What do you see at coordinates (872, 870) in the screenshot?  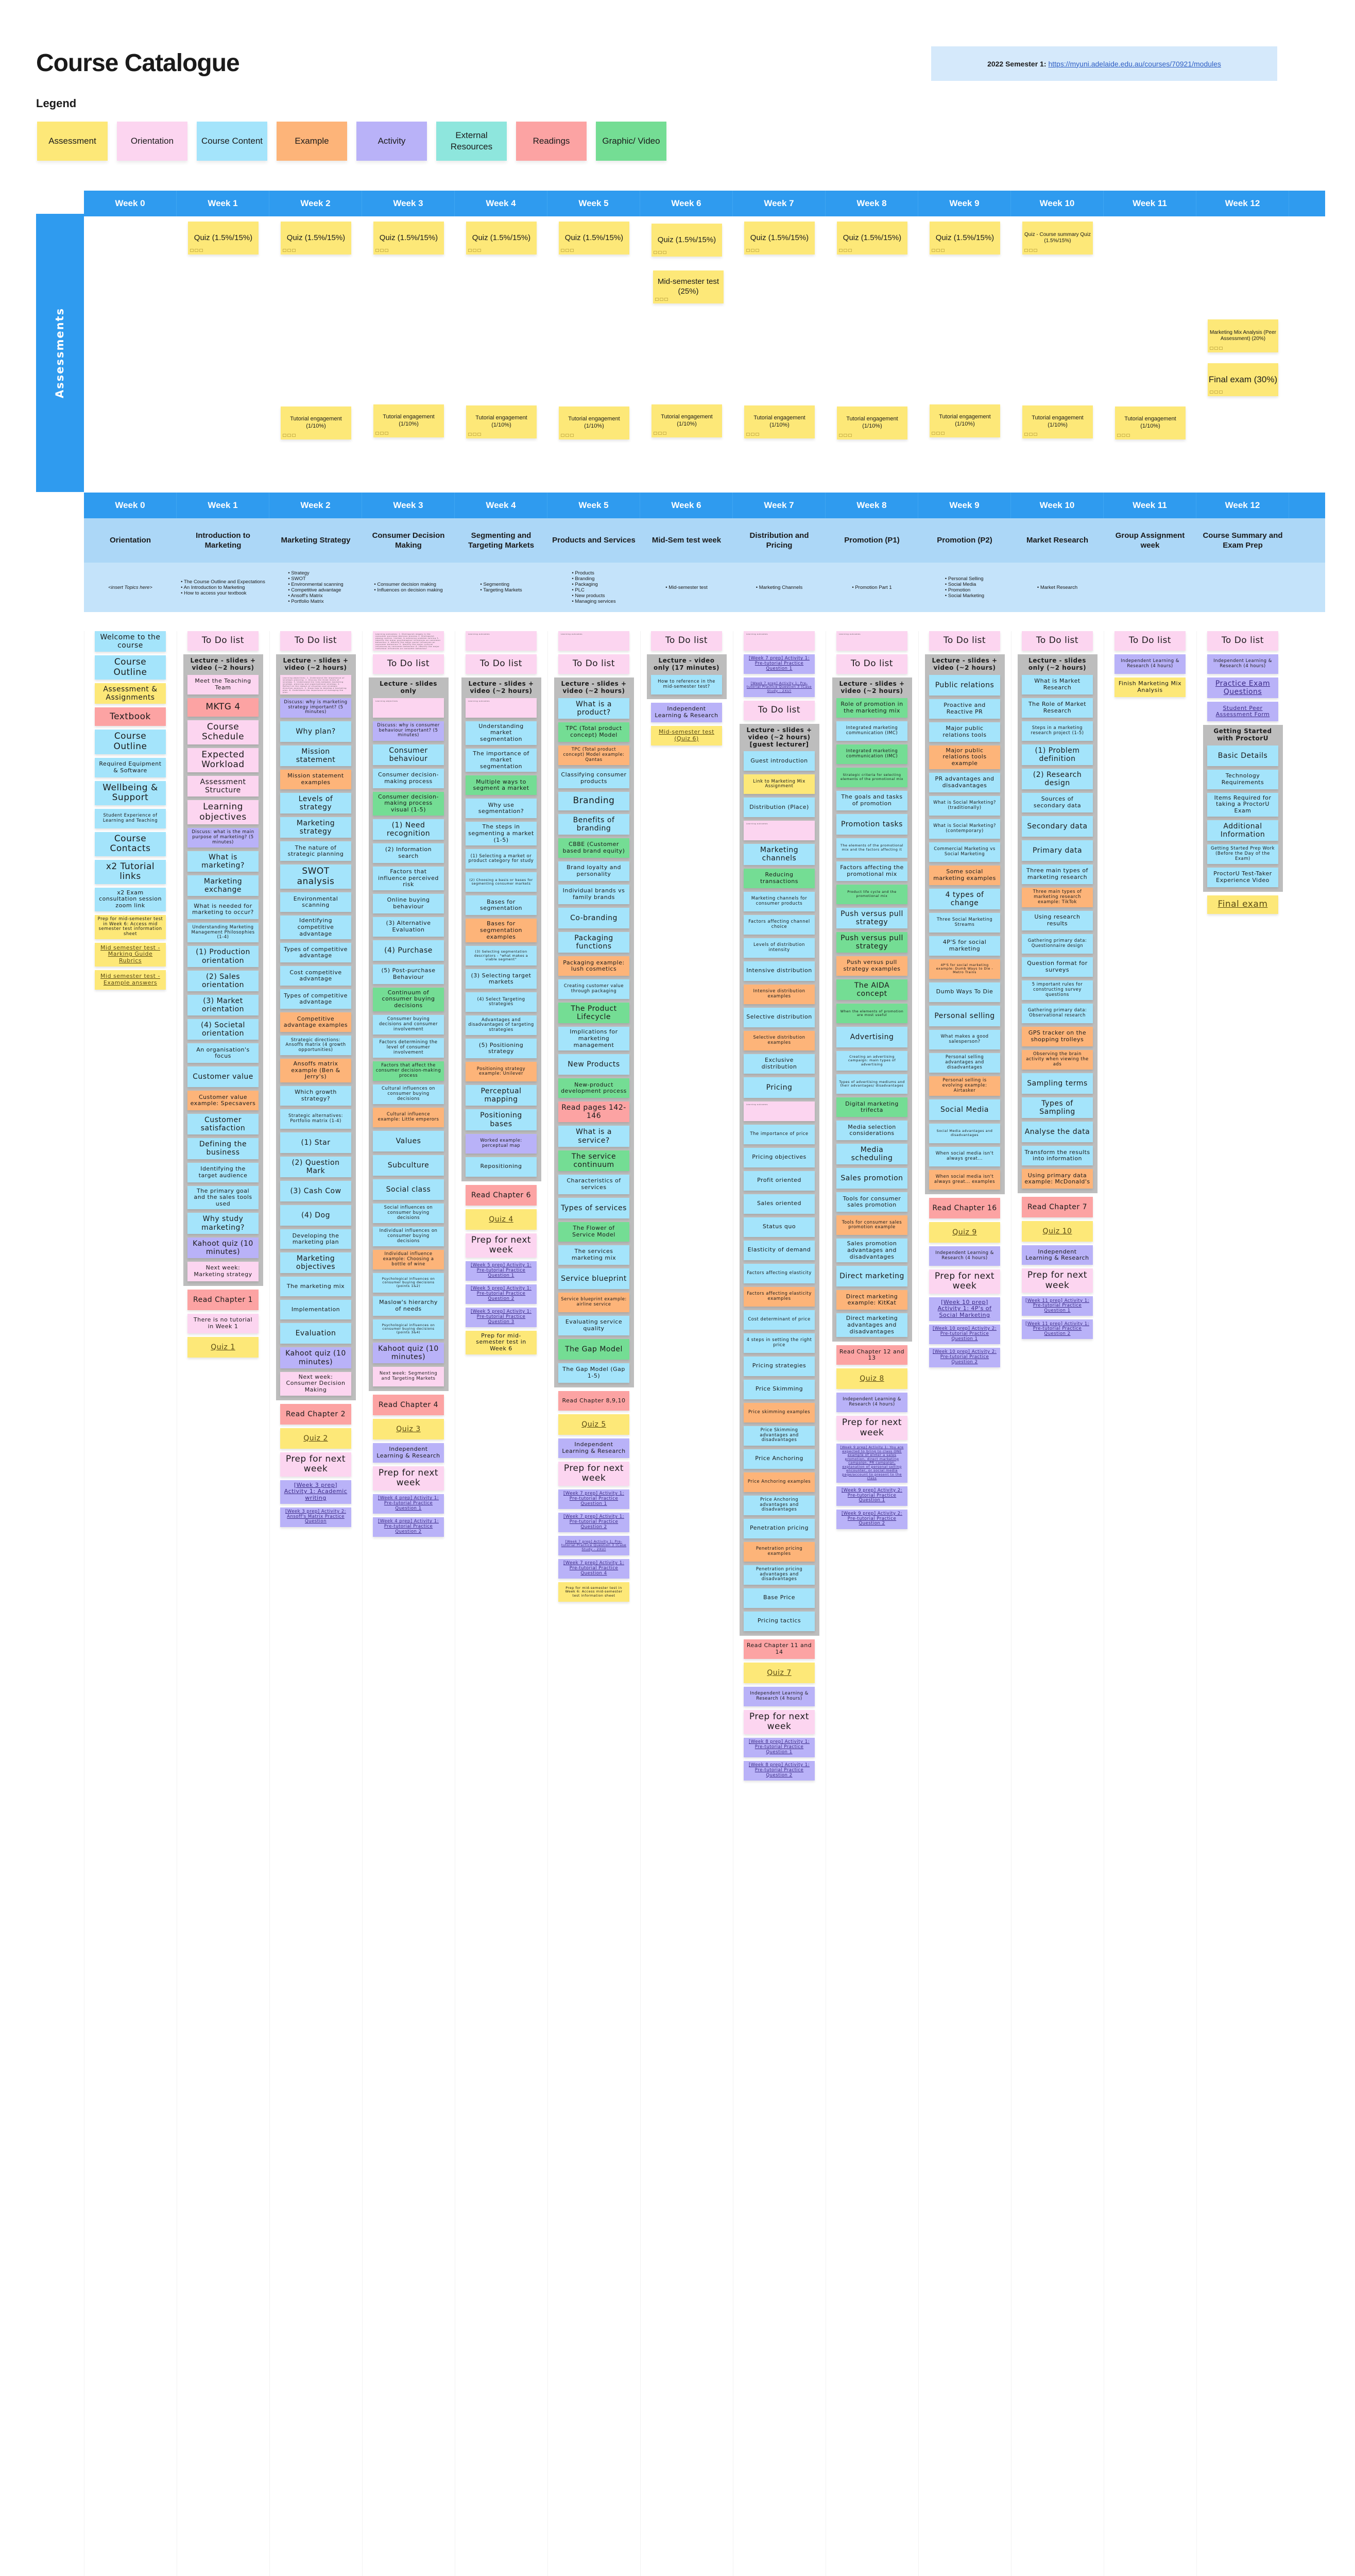 I see `card-label: Factors affecting the promotional mix` at bounding box center [872, 870].